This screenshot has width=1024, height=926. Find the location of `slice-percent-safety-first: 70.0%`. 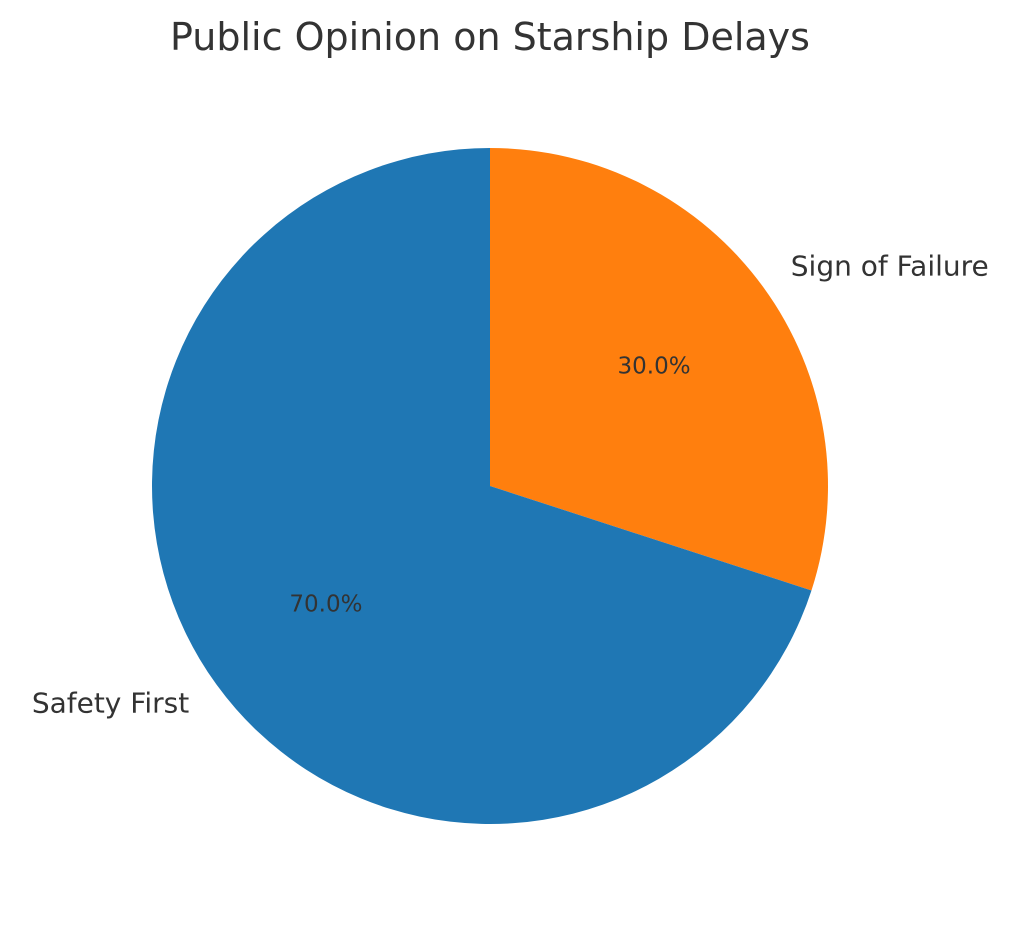

slice-percent-safety-first: 70.0% is located at coordinates (325, 605).